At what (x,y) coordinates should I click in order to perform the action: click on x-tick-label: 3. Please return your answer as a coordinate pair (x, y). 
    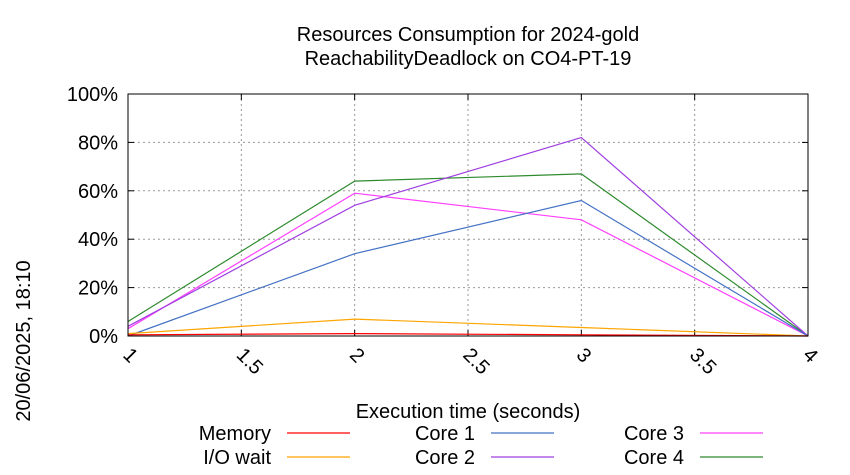
    Looking at the image, I should click on (583, 355).